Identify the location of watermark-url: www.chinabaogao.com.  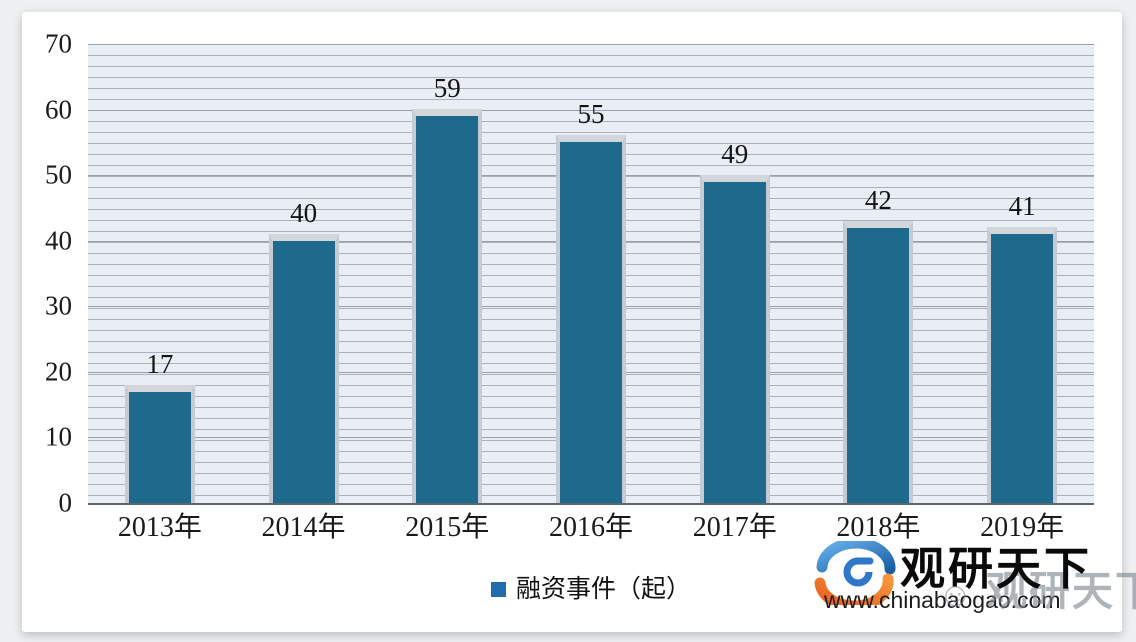
(942, 600).